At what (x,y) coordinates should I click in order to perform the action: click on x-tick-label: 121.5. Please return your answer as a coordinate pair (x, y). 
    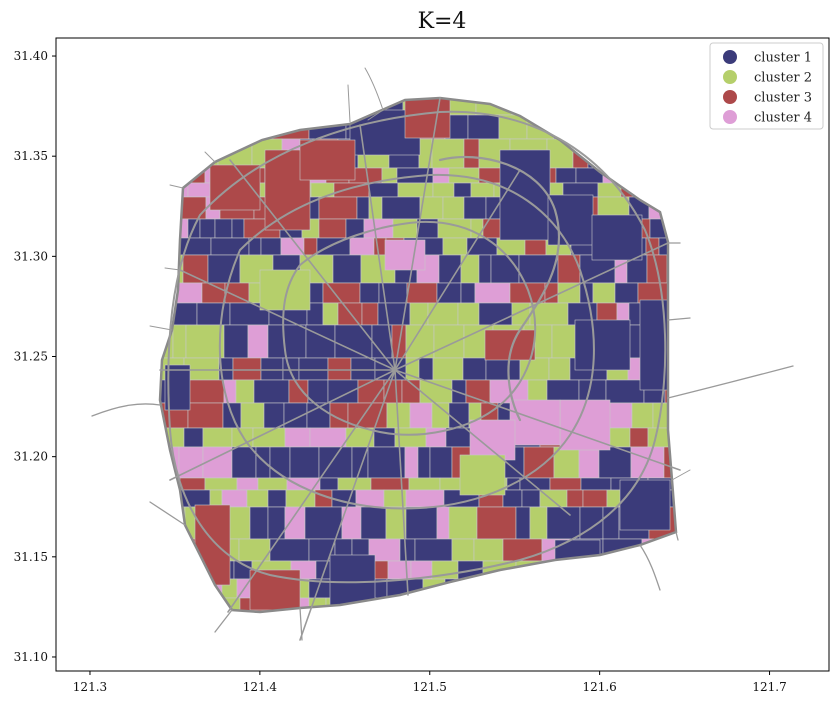
    Looking at the image, I should click on (430, 687).